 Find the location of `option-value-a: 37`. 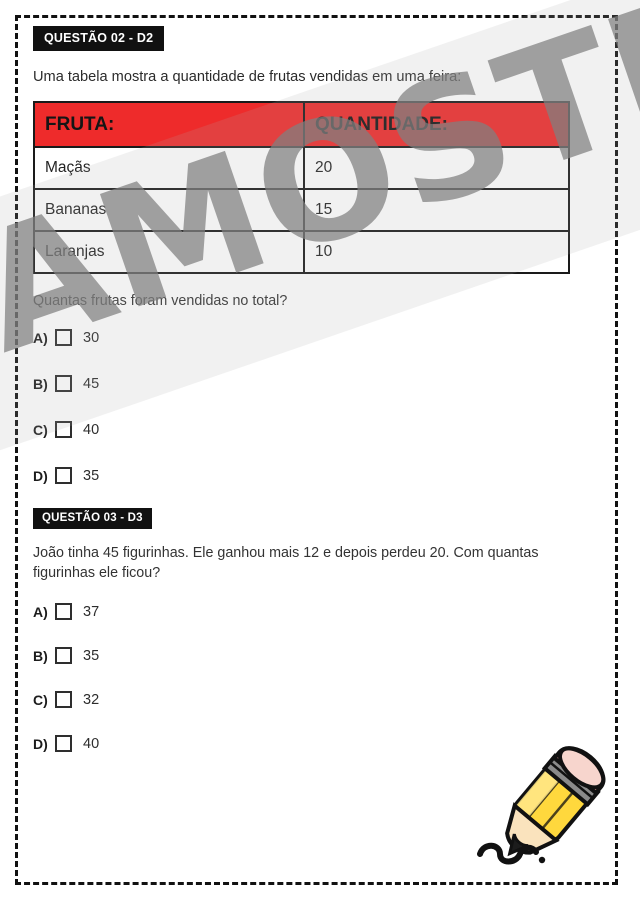

option-value-a: 37 is located at coordinates (91, 611).